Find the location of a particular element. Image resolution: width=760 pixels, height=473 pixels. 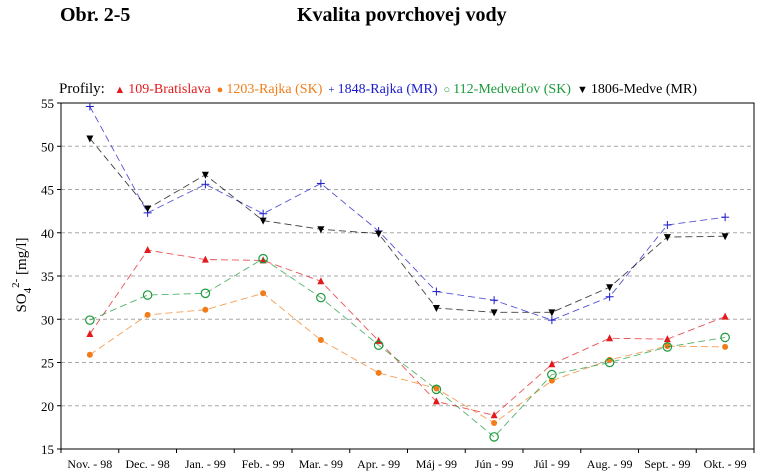

y-tick-label: 15 is located at coordinates (47, 449).